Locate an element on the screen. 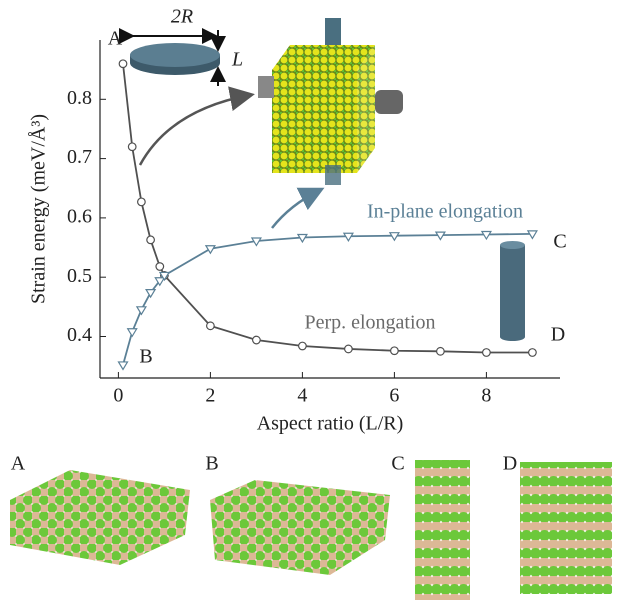 This screenshot has height=607, width=622. y-tick-label: 0.8 is located at coordinates (79, 98).